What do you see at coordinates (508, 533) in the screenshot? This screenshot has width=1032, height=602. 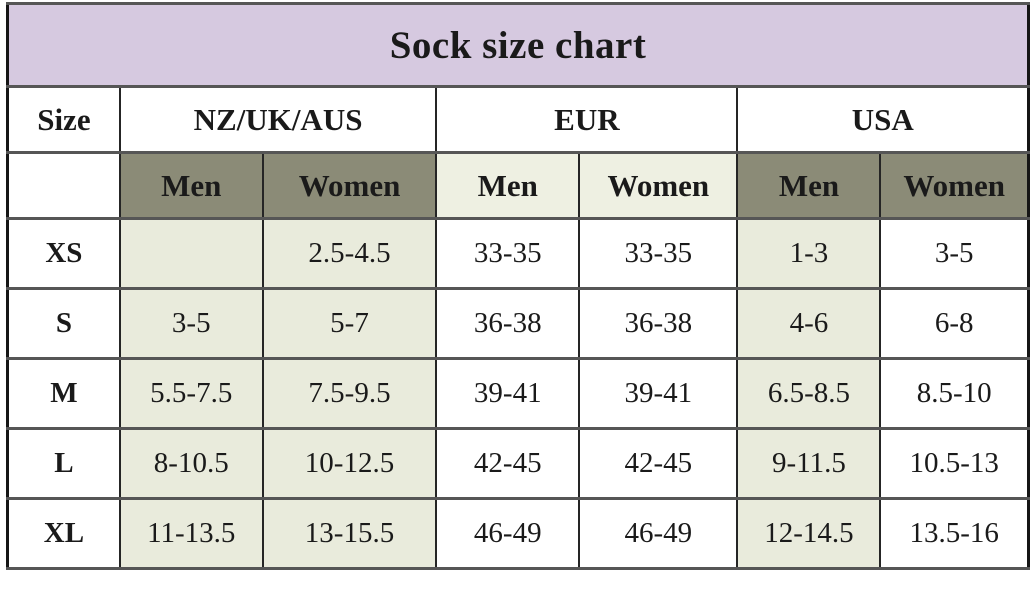 I see `value-cell-eur-men: 46-49` at bounding box center [508, 533].